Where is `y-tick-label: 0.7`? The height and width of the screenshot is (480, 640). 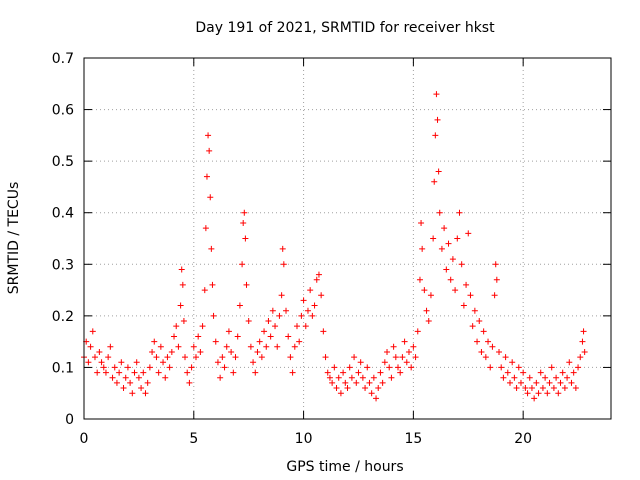 y-tick-label: 0.7 is located at coordinates (63, 59).